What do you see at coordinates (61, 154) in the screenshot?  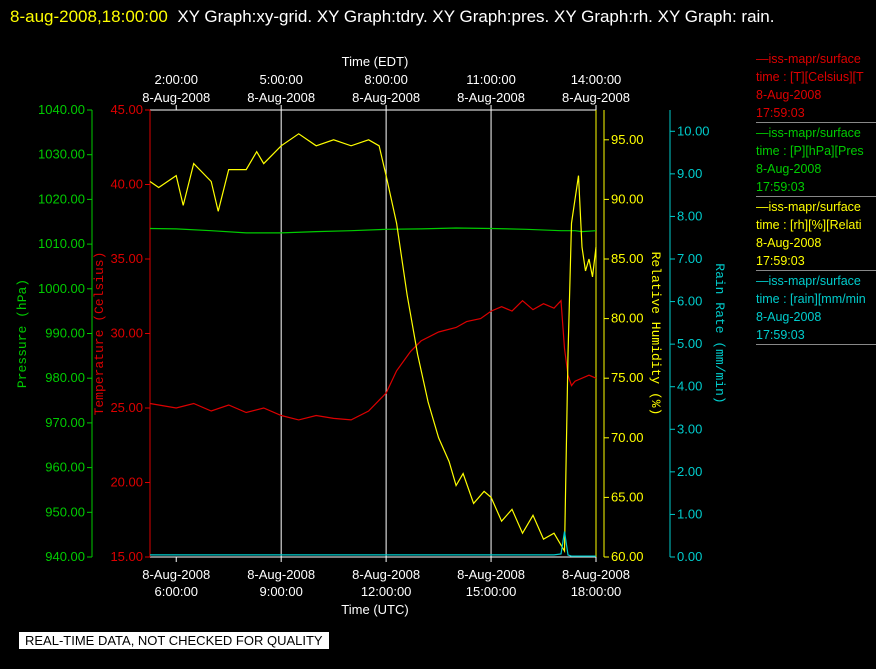 I see `pressure-tick-label: 1030.00` at bounding box center [61, 154].